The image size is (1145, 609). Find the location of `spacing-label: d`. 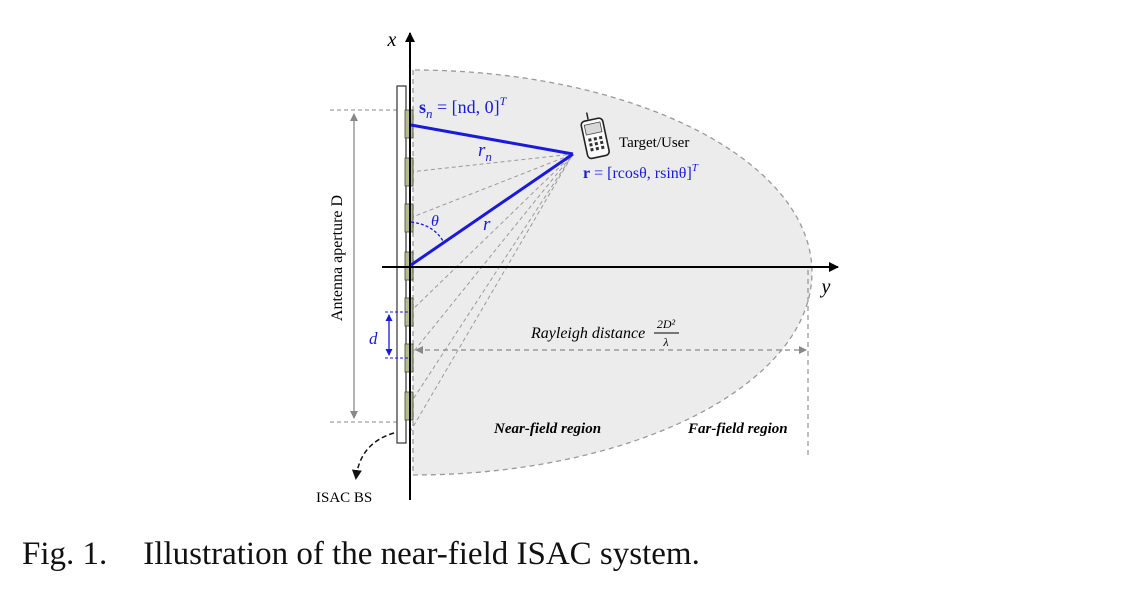

spacing-label: d is located at coordinates (373, 338).